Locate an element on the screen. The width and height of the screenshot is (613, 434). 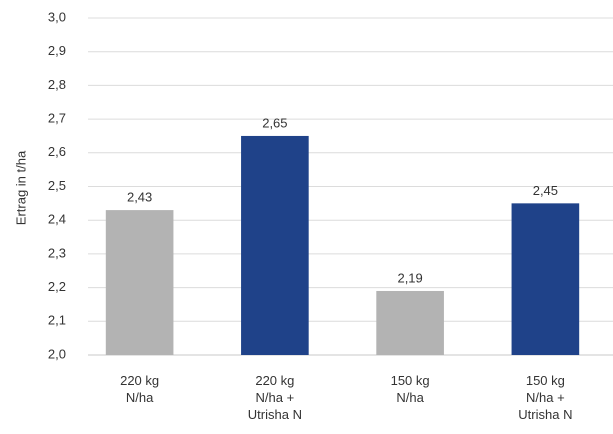
y-tick-label: 3,0 is located at coordinates (57, 16).